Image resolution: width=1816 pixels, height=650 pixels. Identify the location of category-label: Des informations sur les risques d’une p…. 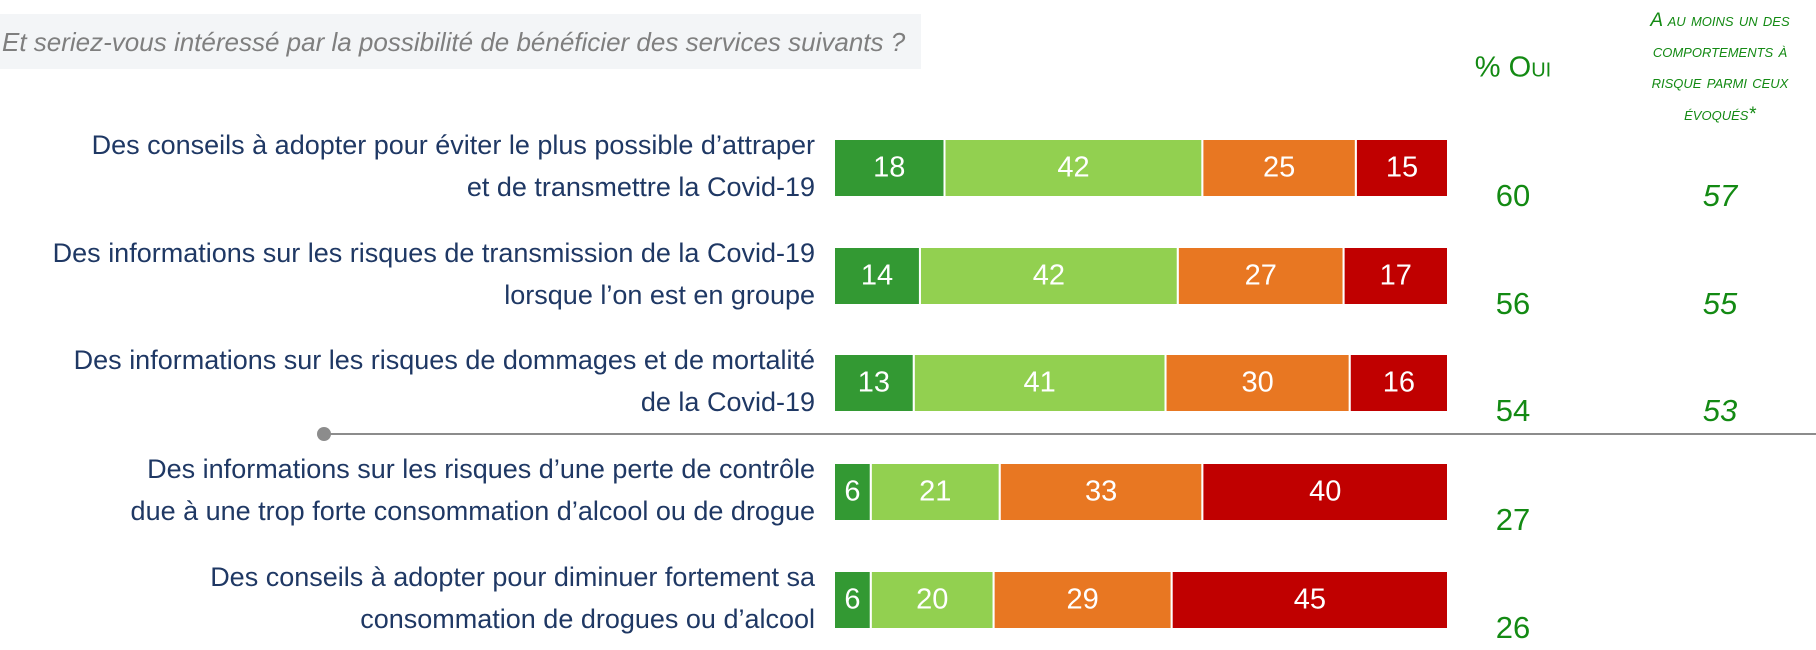
(481, 469).